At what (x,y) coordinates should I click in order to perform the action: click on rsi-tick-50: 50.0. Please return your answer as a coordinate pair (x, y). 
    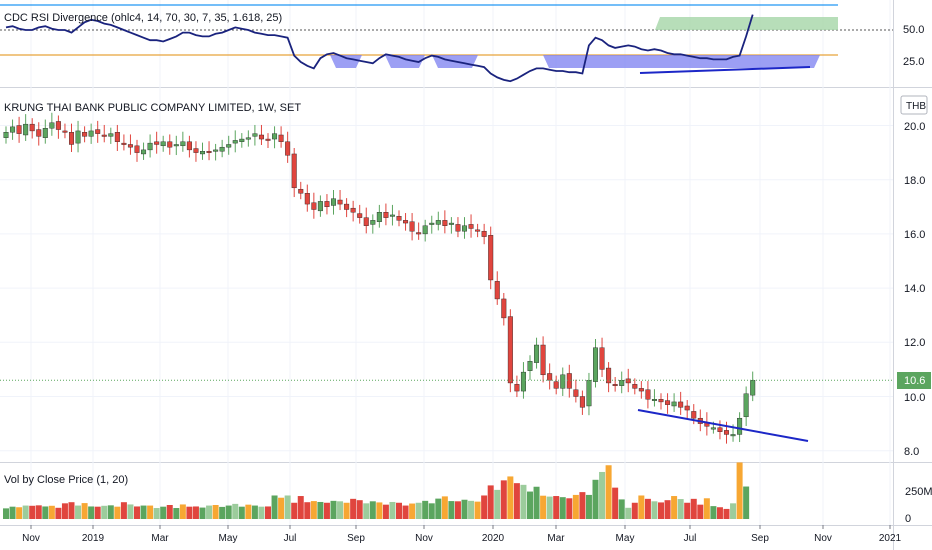
    Looking at the image, I should click on (913, 30).